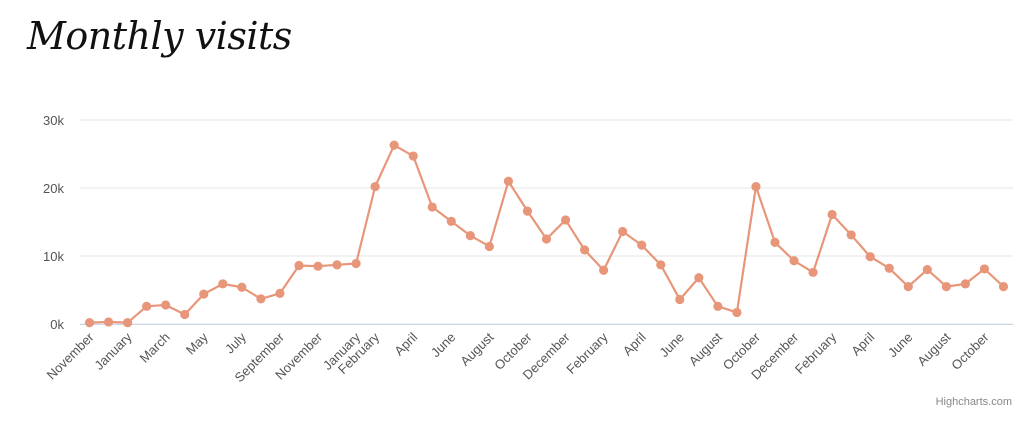 This screenshot has height=440, width=1024. I want to click on x-tick-label: November, so click(70, 355).